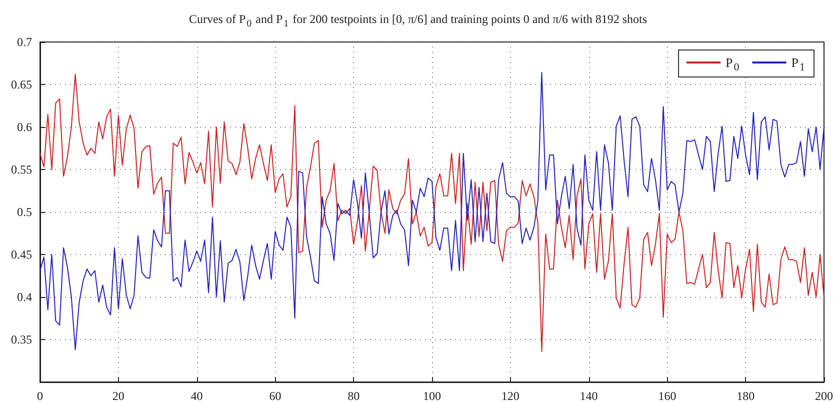 The height and width of the screenshot is (403, 836). Describe the element at coordinates (24, 127) in the screenshot. I see `y-tick-label: 0.6` at that location.